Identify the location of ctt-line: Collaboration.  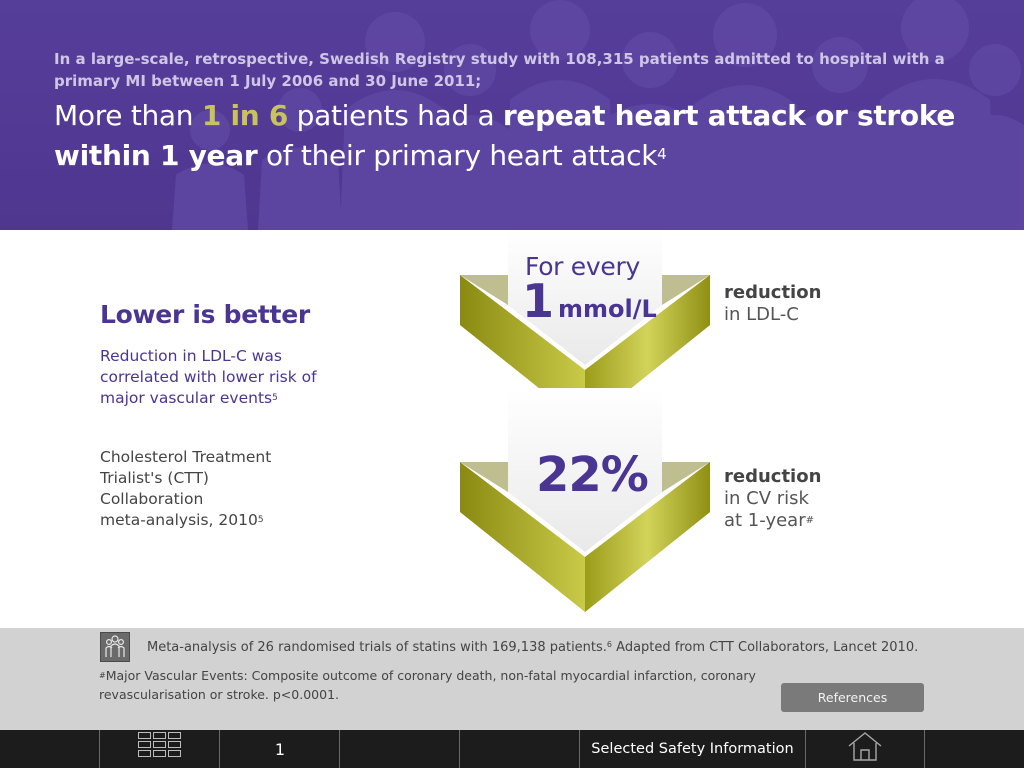
(152, 499).